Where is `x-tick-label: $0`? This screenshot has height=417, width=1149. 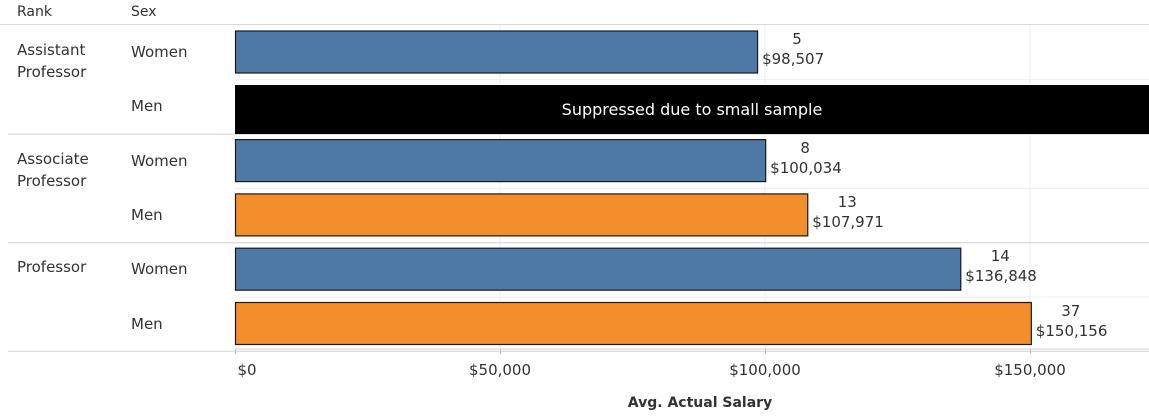
x-tick-label: $0 is located at coordinates (247, 370).